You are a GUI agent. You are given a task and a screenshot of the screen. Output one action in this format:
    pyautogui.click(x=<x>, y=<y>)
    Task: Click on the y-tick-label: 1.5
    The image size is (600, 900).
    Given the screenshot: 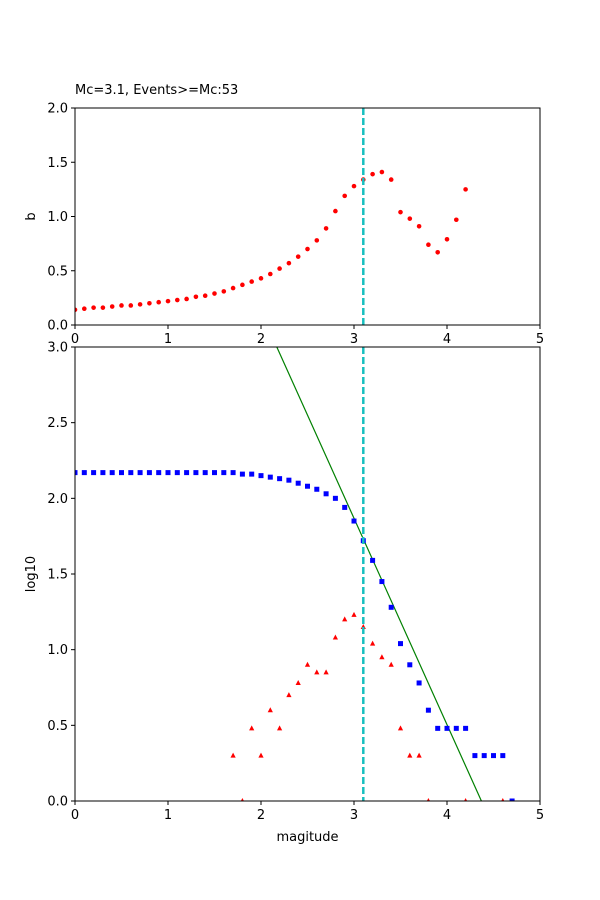 What is the action you would take?
    pyautogui.click(x=57, y=575)
    